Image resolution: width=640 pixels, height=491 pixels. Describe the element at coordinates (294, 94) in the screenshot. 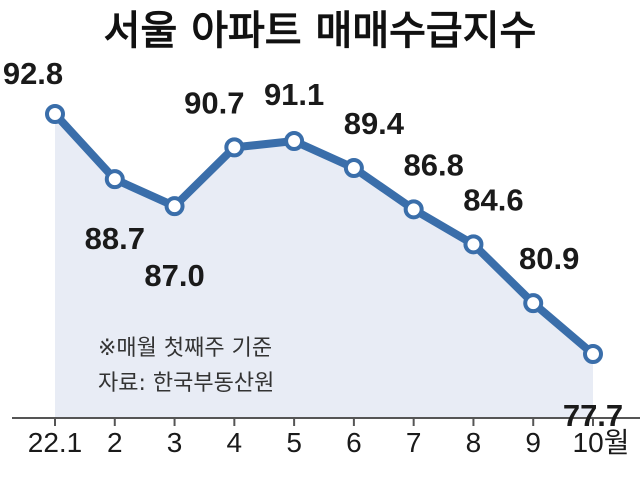

I see `data-label-5: 91.1` at that location.